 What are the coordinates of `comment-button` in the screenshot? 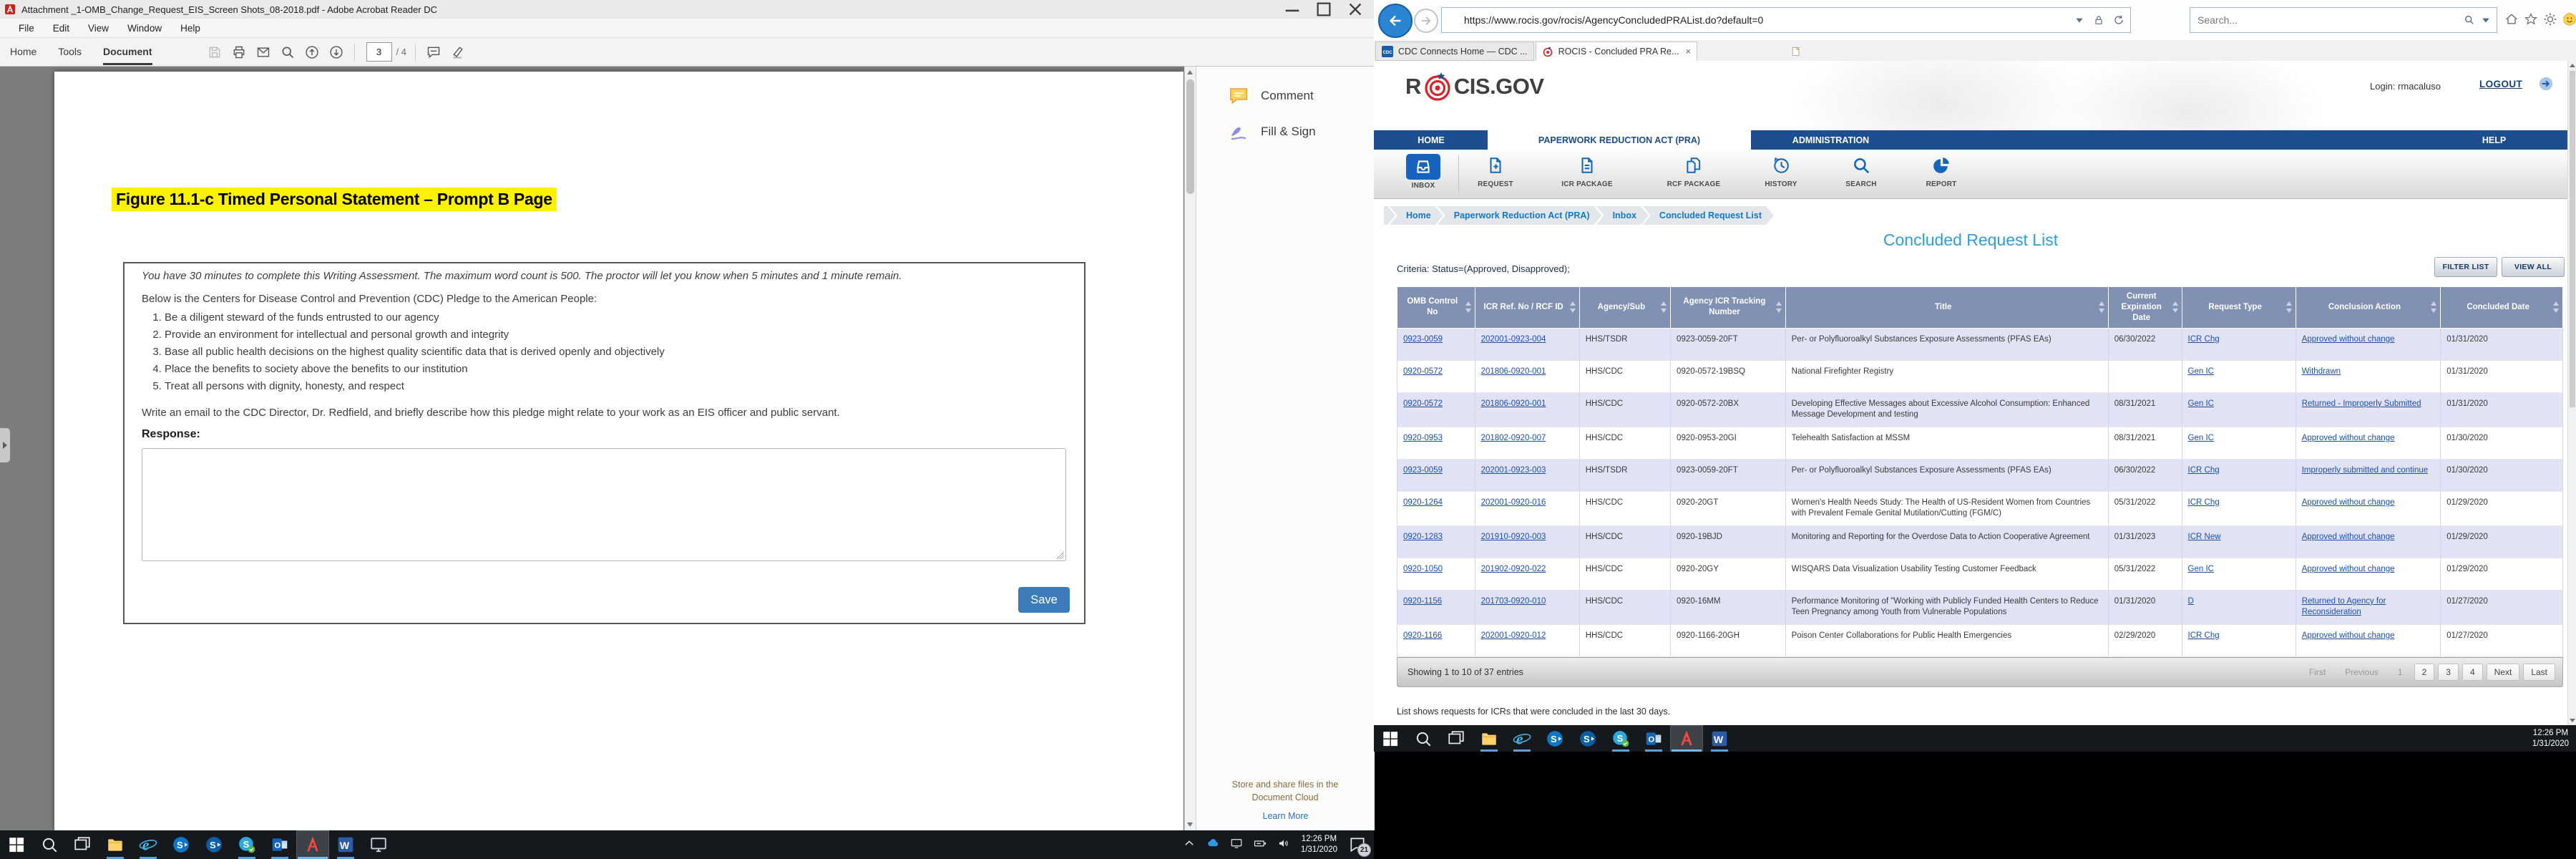 It's located at (433, 52).